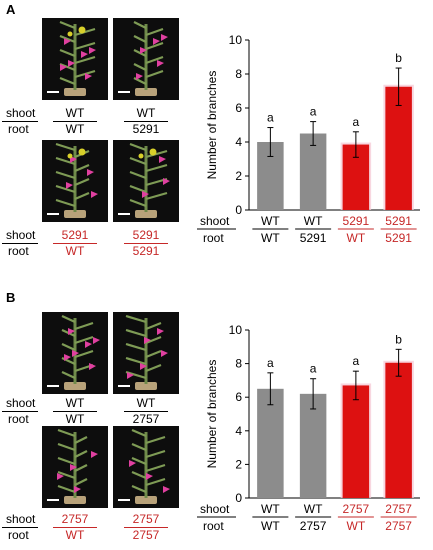 The width and height of the screenshot is (433, 550). Describe the element at coordinates (212, 414) in the screenshot. I see `y-axis-label: Number of branches` at that location.